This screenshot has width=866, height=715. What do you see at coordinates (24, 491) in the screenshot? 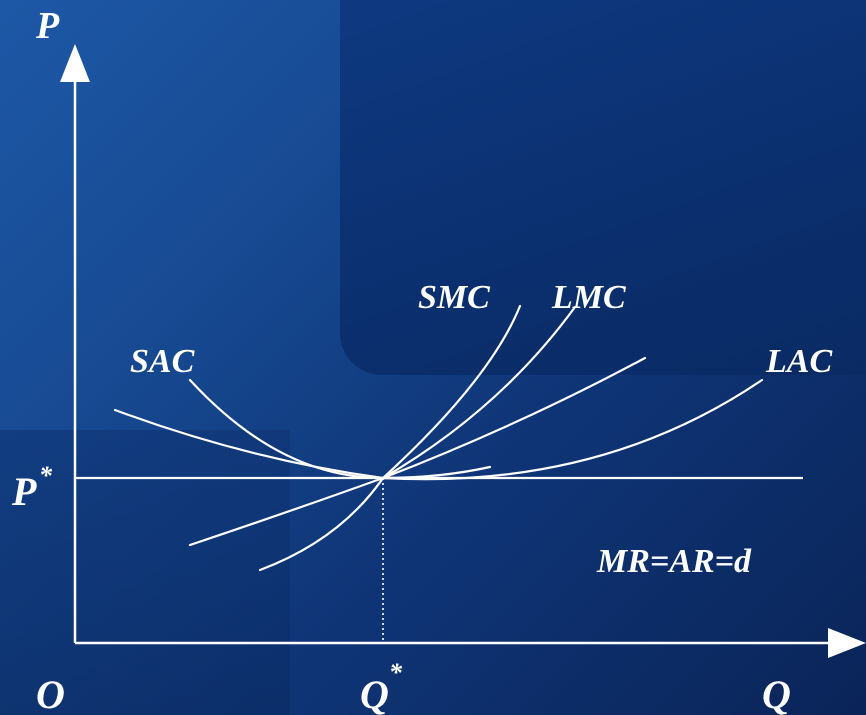
I see `p-star-label: P` at bounding box center [24, 491].